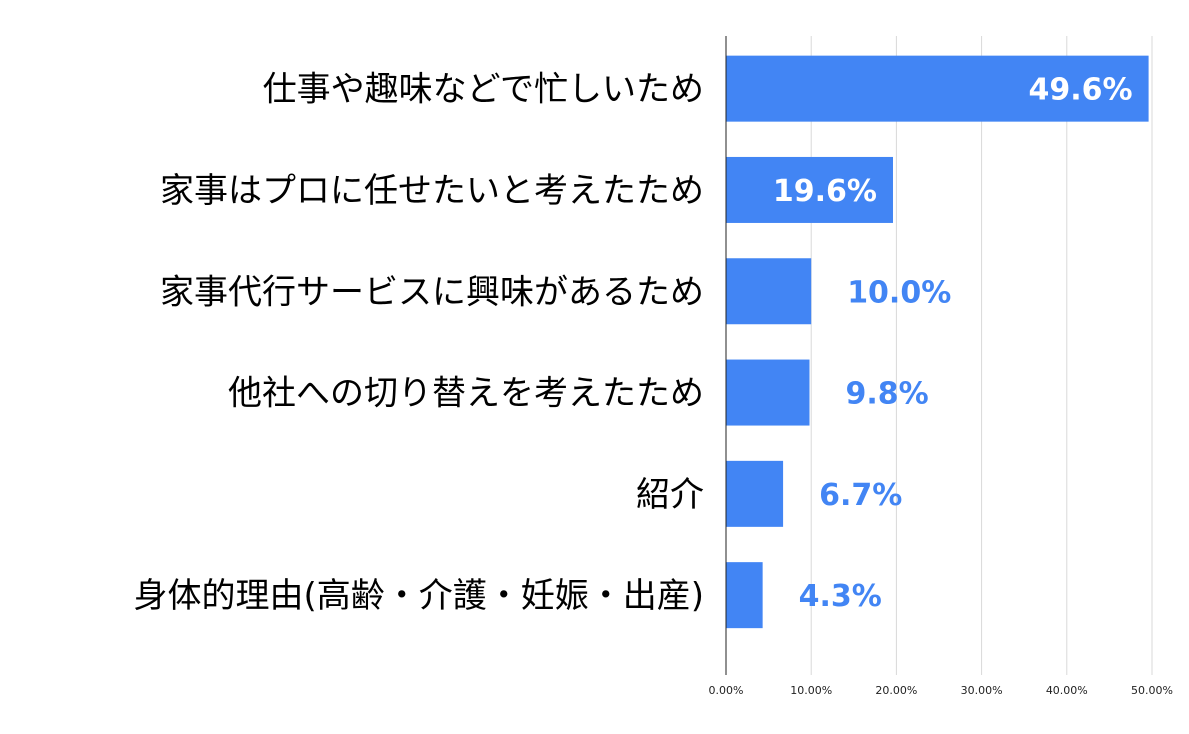  What do you see at coordinates (418, 596) in the screenshot?
I see `category-label: 身体的理由(高齢・介護・妊娠・出産)` at bounding box center [418, 596].